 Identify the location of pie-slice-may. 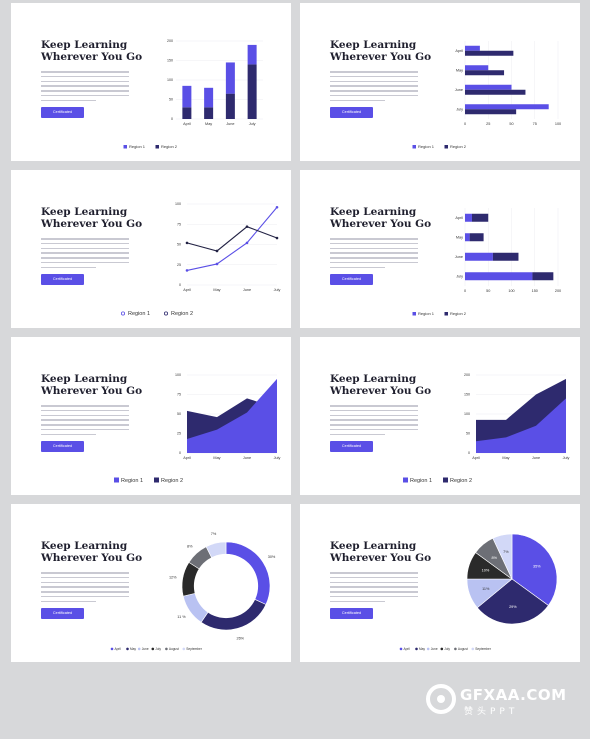
(512, 601).